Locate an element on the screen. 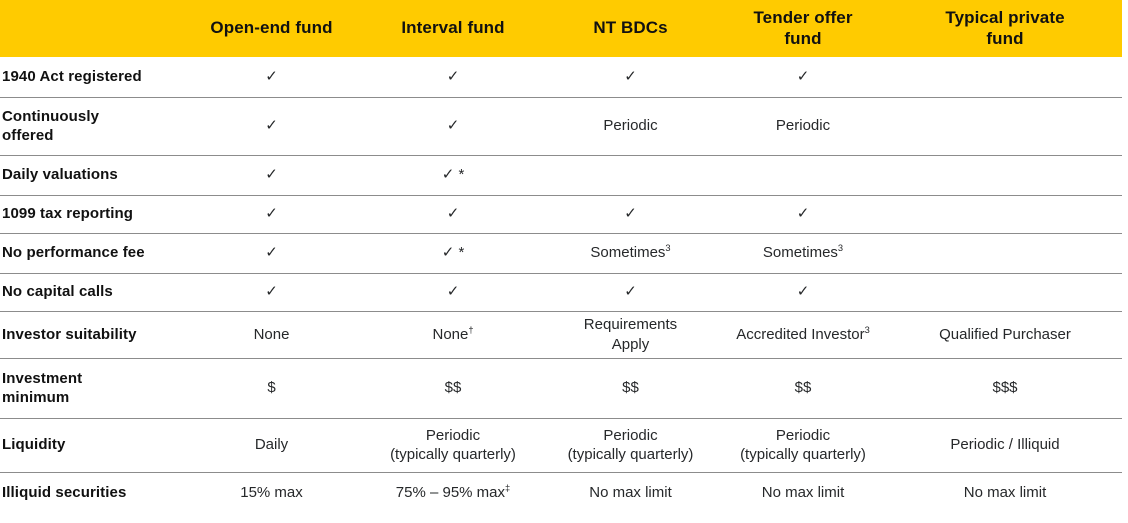 The image size is (1128, 523). table-row: Investment minimum $ $$ $$ $$ $$$ is located at coordinates (561, 388).